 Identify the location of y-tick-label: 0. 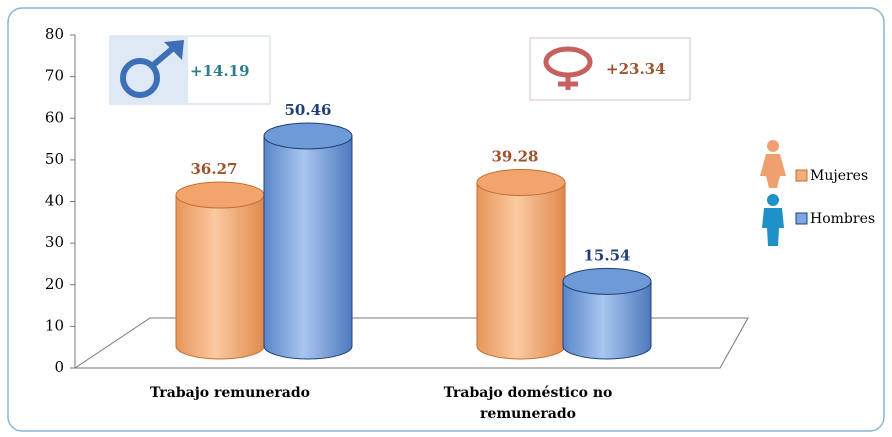
(59, 367).